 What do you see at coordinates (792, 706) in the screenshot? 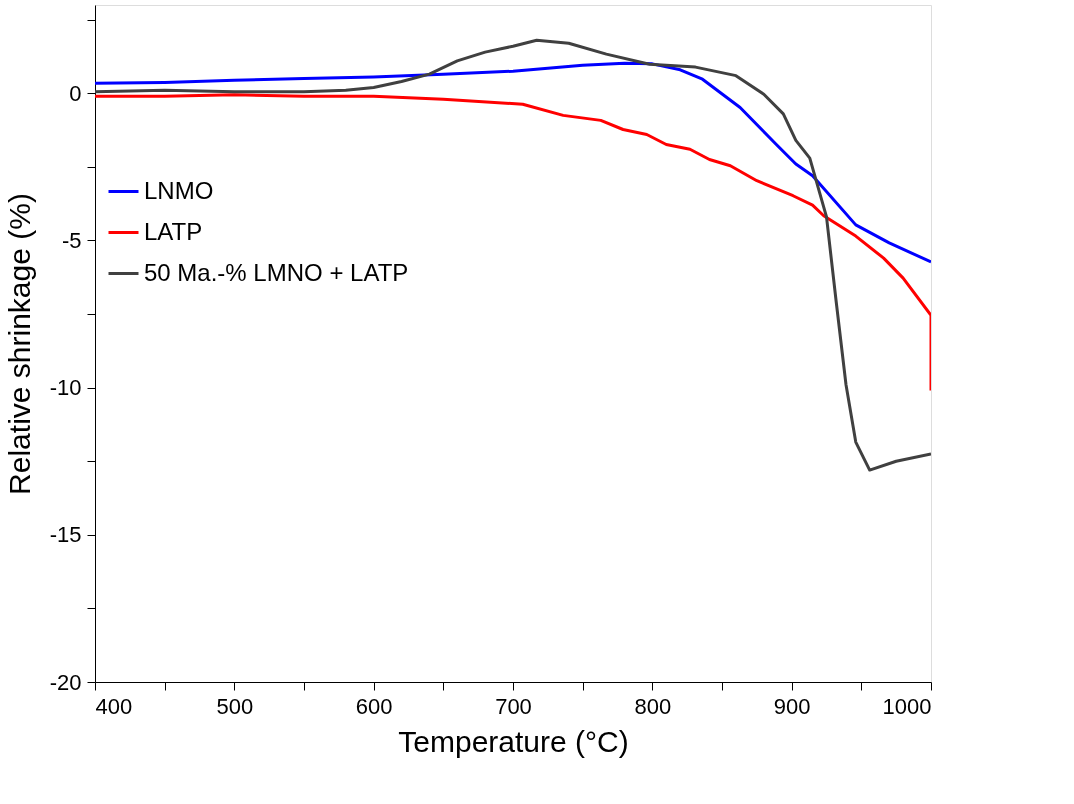
I see `x-tick-label: 900` at bounding box center [792, 706].